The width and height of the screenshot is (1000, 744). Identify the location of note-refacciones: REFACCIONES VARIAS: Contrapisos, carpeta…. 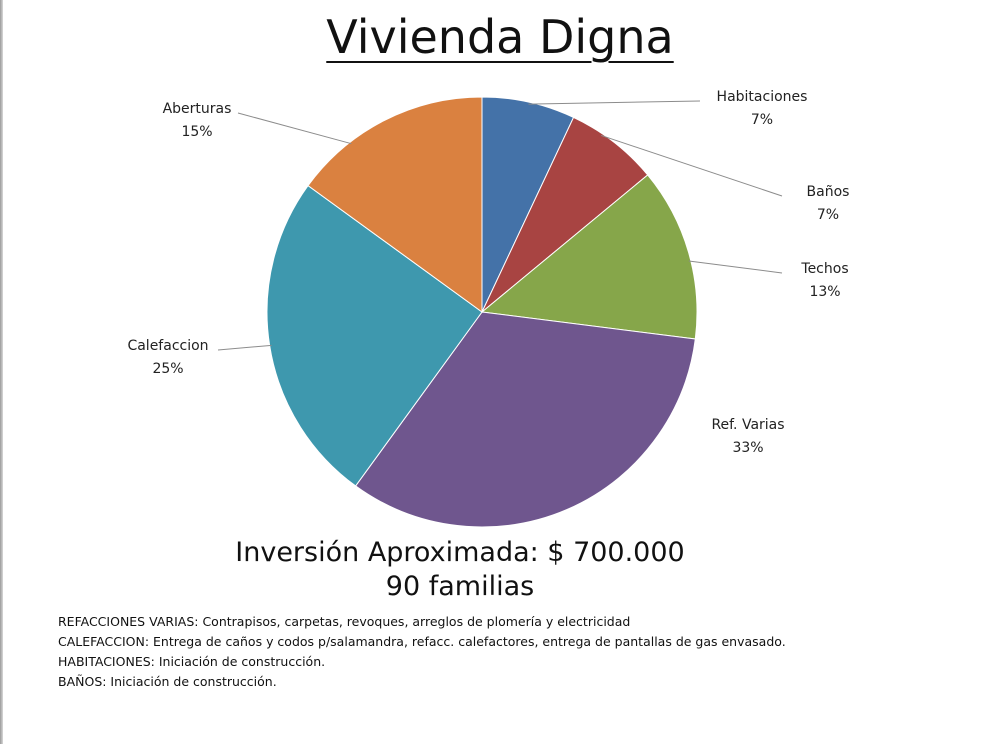
(344, 621).